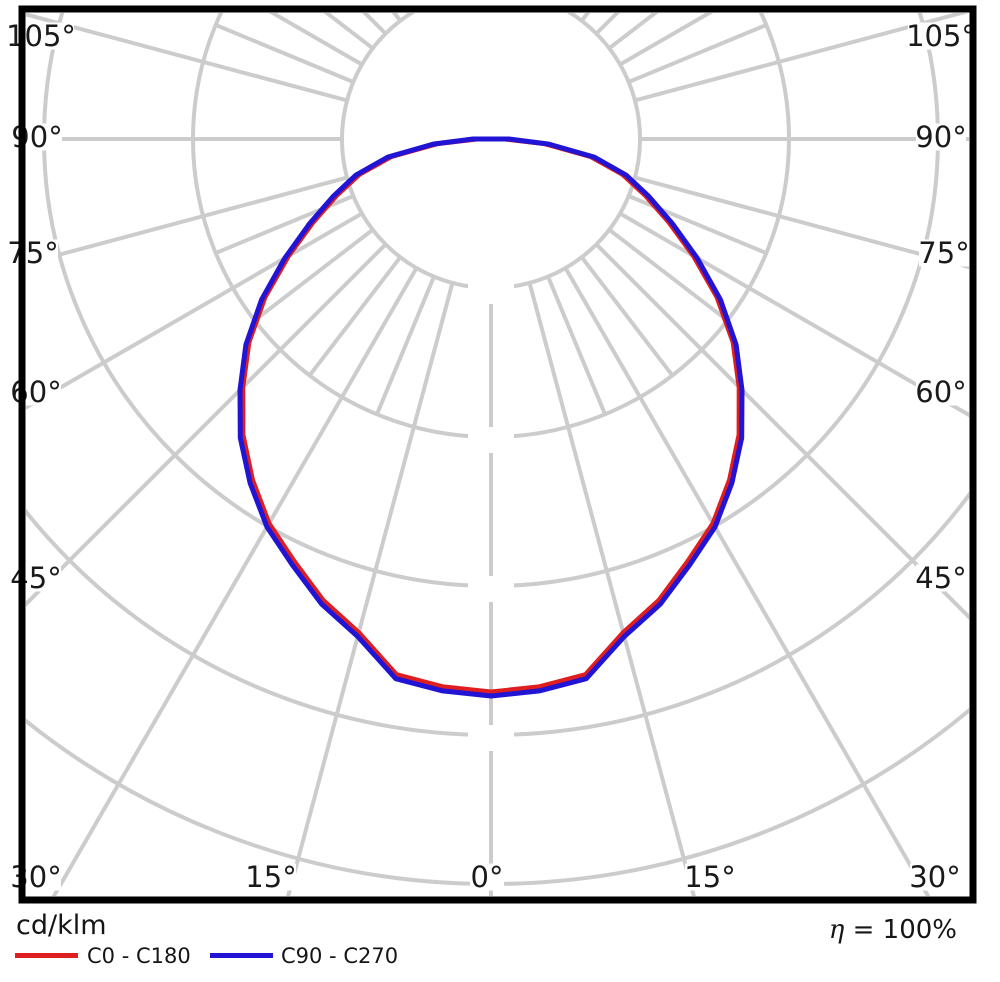 Image resolution: width=1000 pixels, height=982 pixels. What do you see at coordinates (491, 514) in the screenshot?
I see `ring-value-gaps` at bounding box center [491, 514].